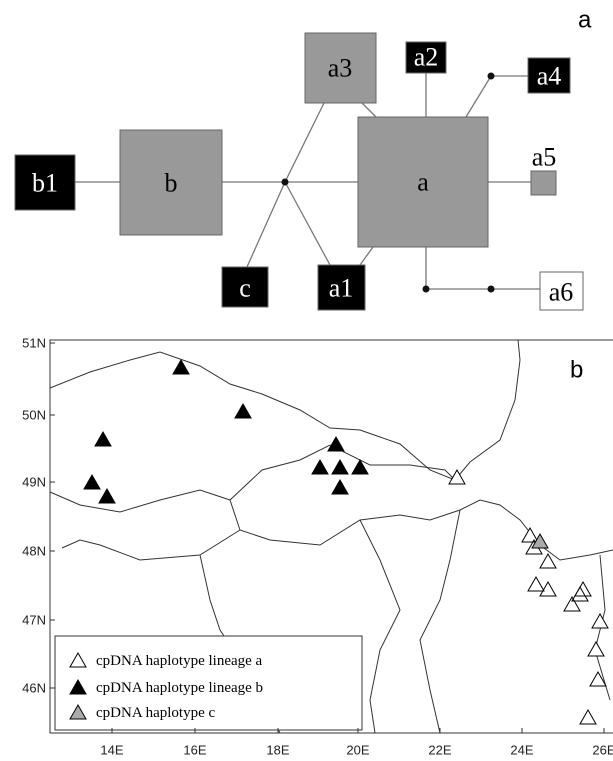 Image resolution: width=613 pixels, height=761 pixels. I want to click on x-tick-label: 16E, so click(194, 750).